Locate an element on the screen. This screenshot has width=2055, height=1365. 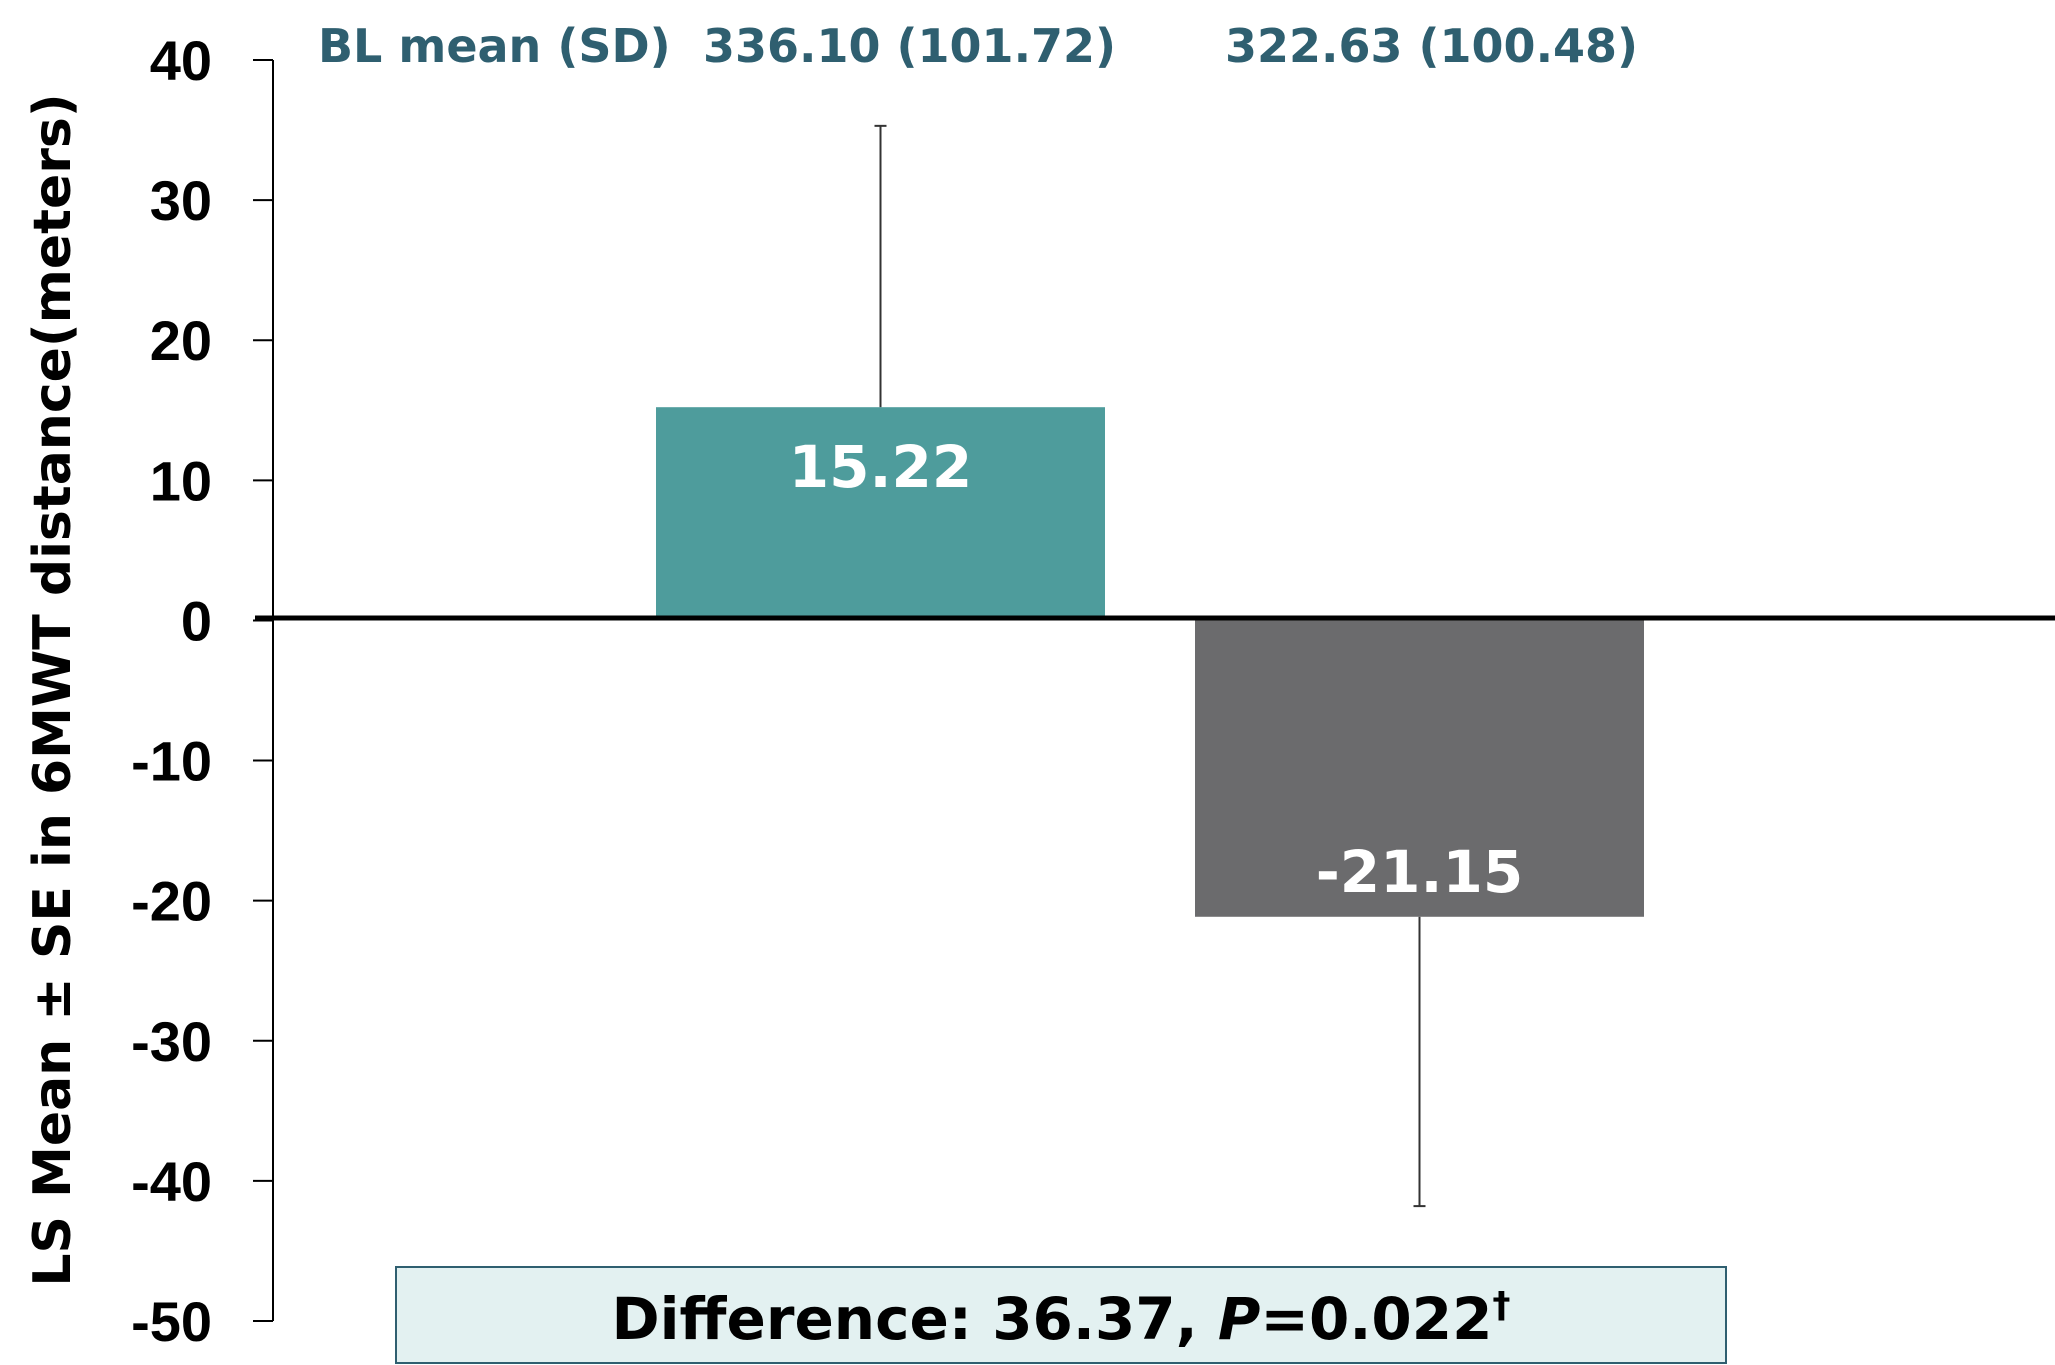
y-tick-label: -30 is located at coordinates (171, 1041).